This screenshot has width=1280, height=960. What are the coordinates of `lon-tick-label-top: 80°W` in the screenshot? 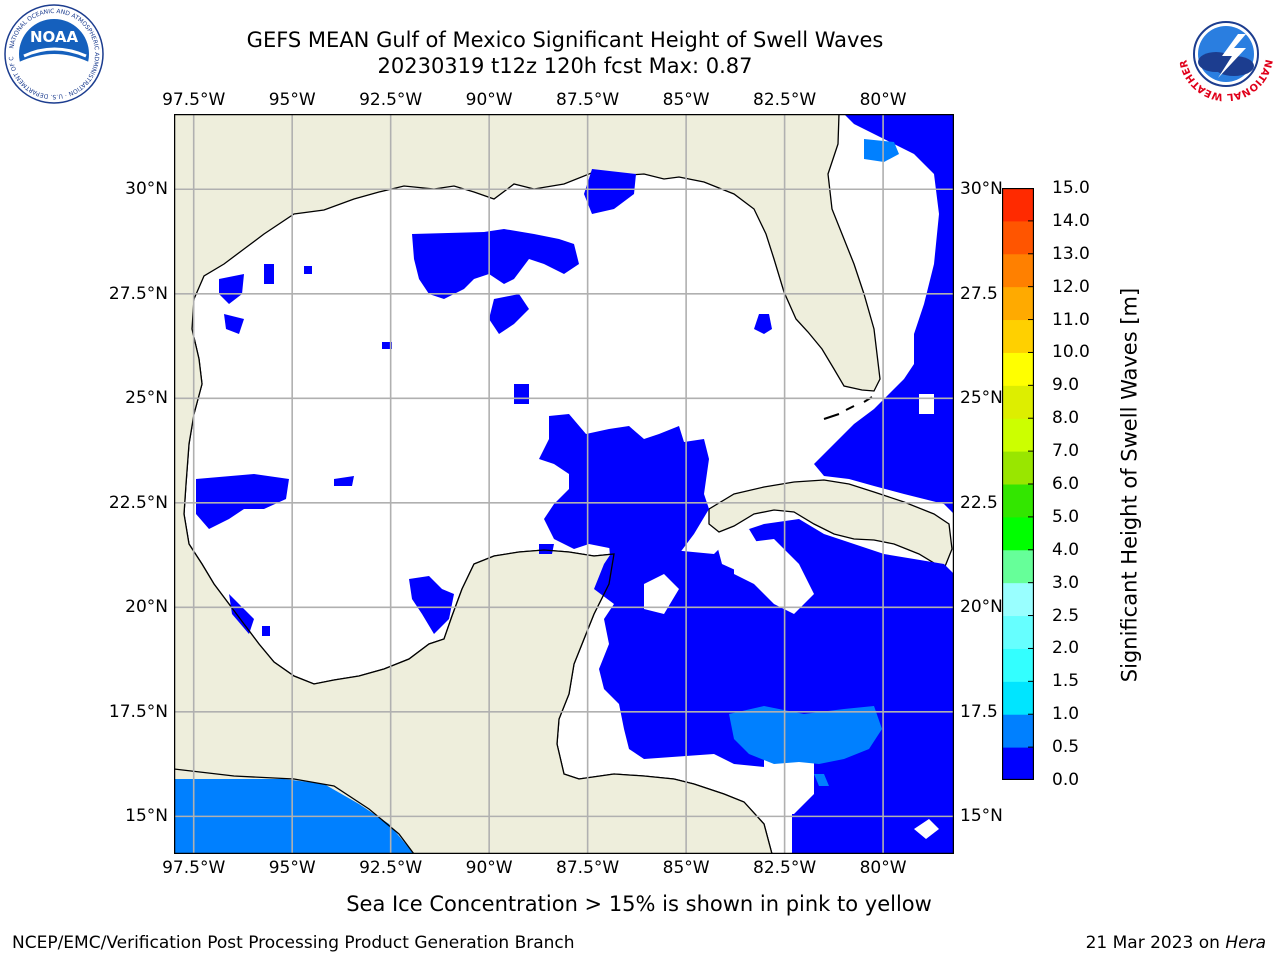 It's located at (883, 100).